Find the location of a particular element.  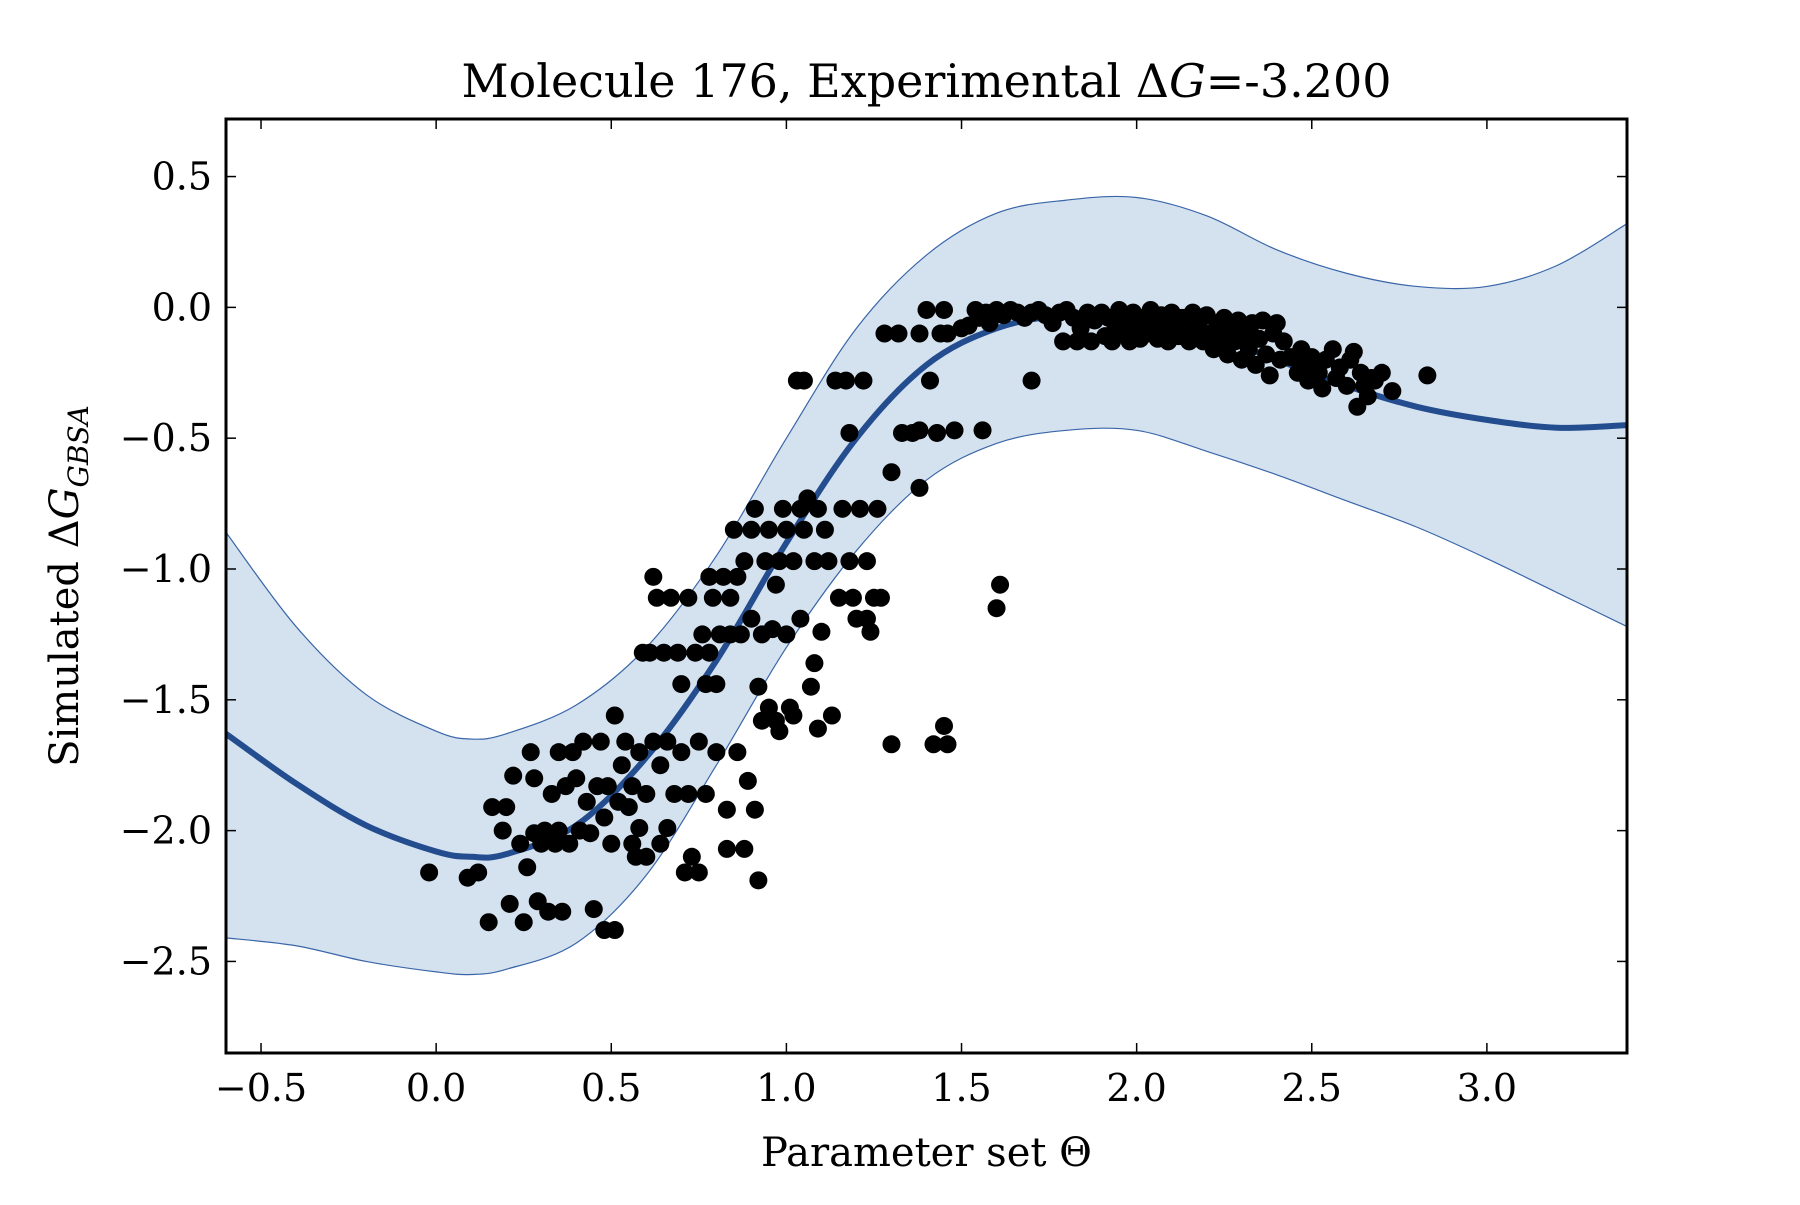

y-tick-label: −2.0 is located at coordinates (166, 831).